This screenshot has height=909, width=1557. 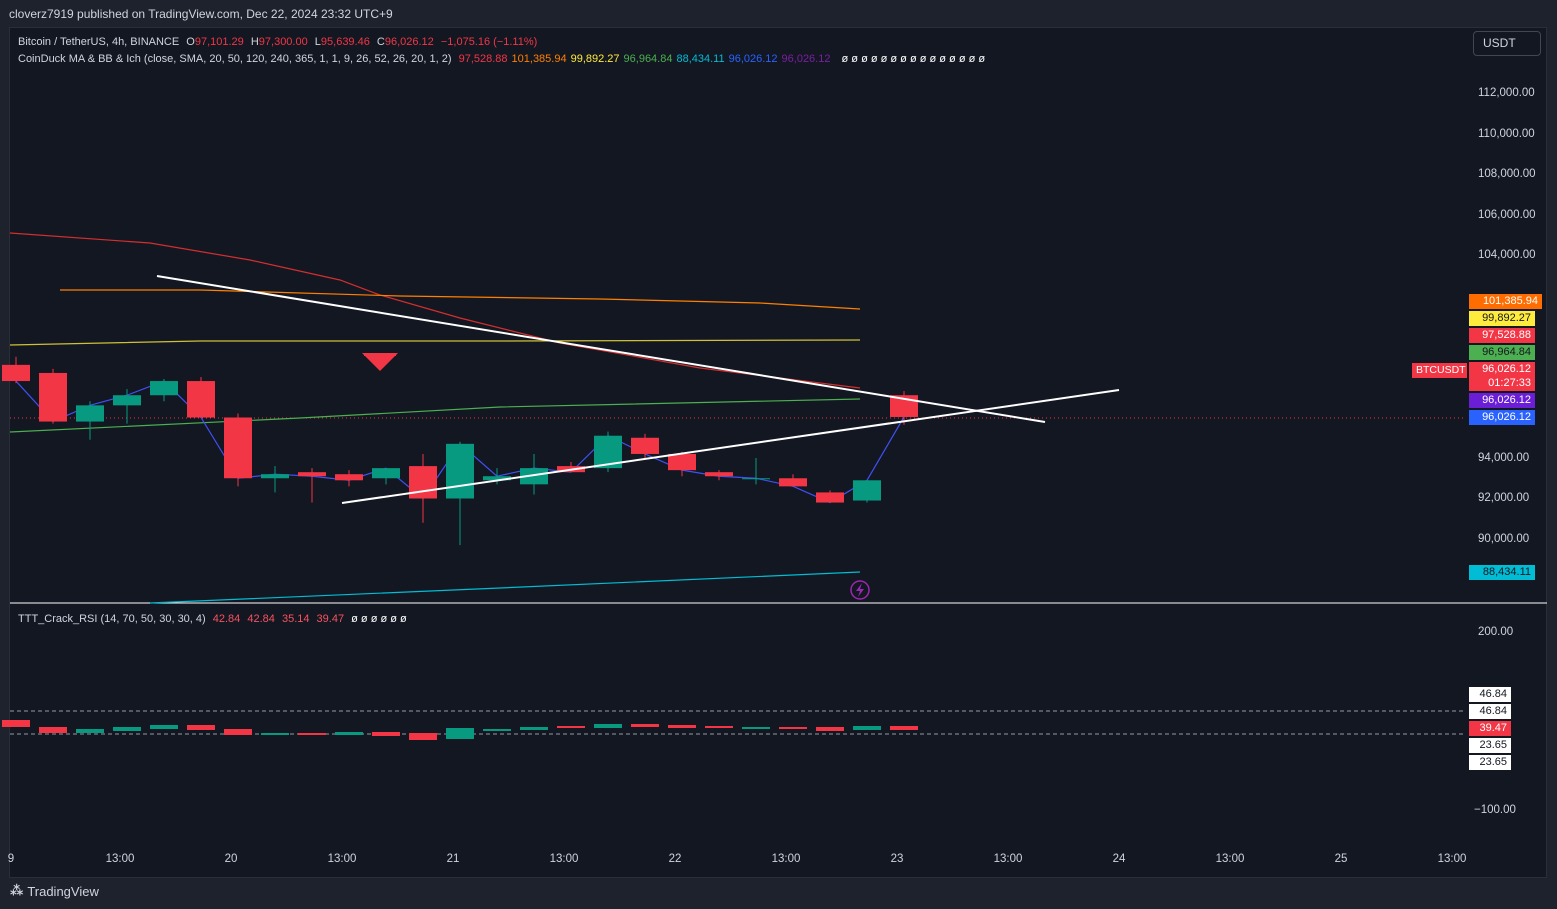 I want to click on o-value: 97,101.29, so click(x=219, y=42).